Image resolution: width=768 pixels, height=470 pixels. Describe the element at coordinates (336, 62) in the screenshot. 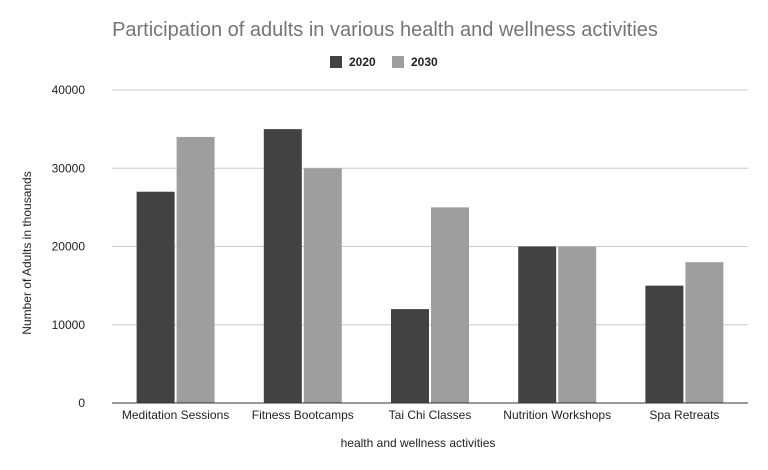

I see `legend-swatch-2020` at that location.